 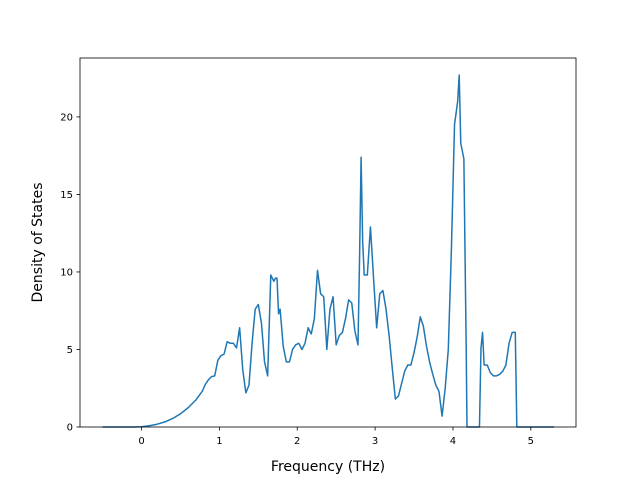 What do you see at coordinates (219, 441) in the screenshot?
I see `x-tick-label: 1` at bounding box center [219, 441].